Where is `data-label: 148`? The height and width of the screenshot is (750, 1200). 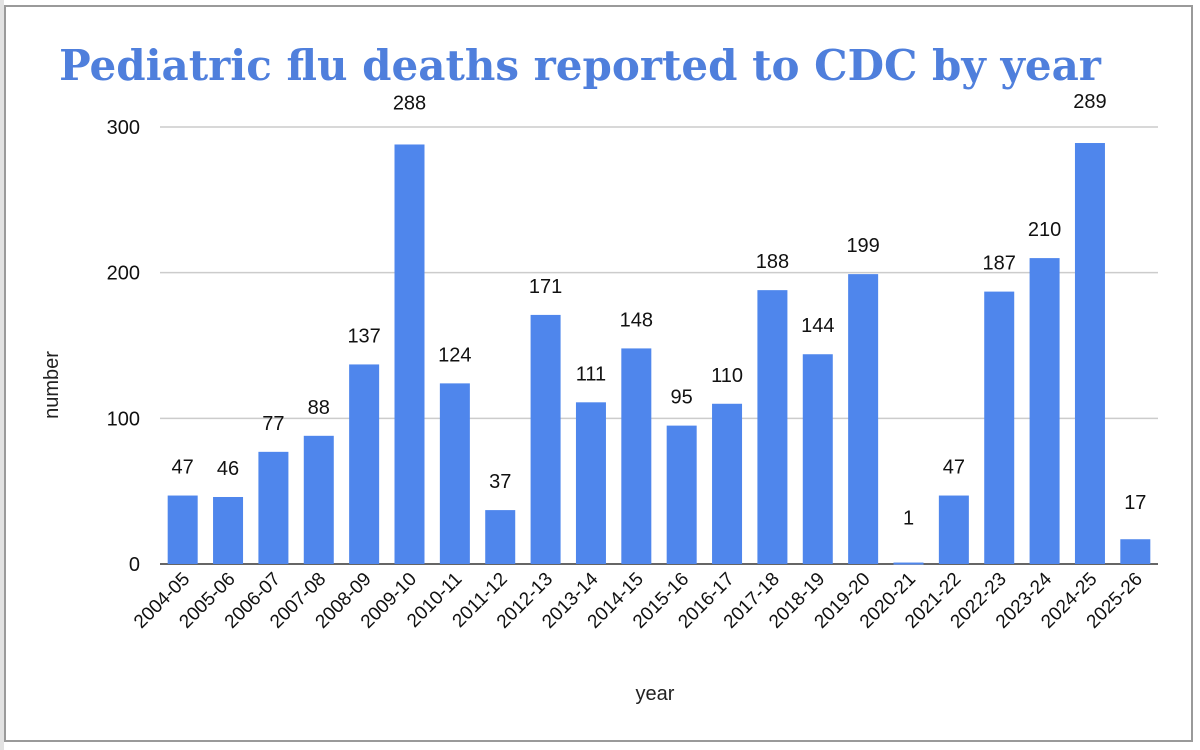 data-label: 148 is located at coordinates (636, 320).